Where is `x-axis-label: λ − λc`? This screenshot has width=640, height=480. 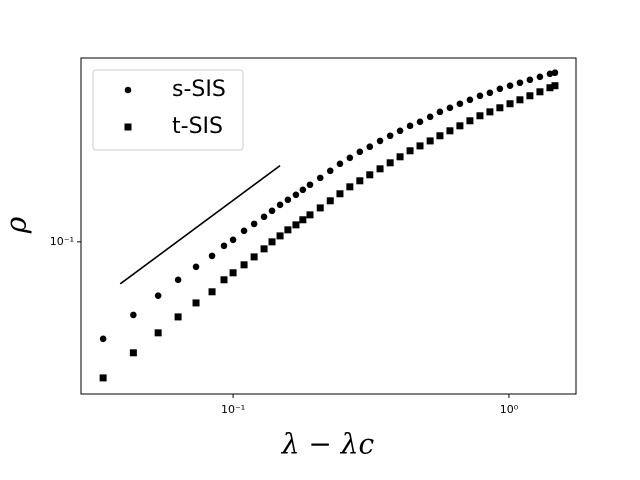 x-axis-label: λ − λc is located at coordinates (328, 444).